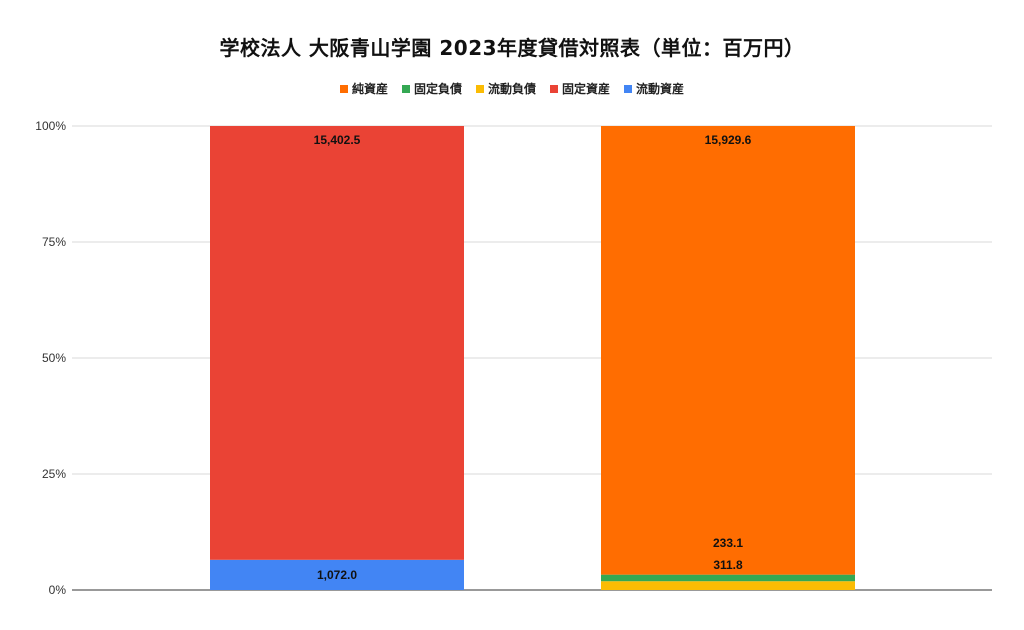 The image size is (1024, 630). I want to click on legend: 純資産 固定負債 流動負債 固定資産 流動資産, so click(512, 88).